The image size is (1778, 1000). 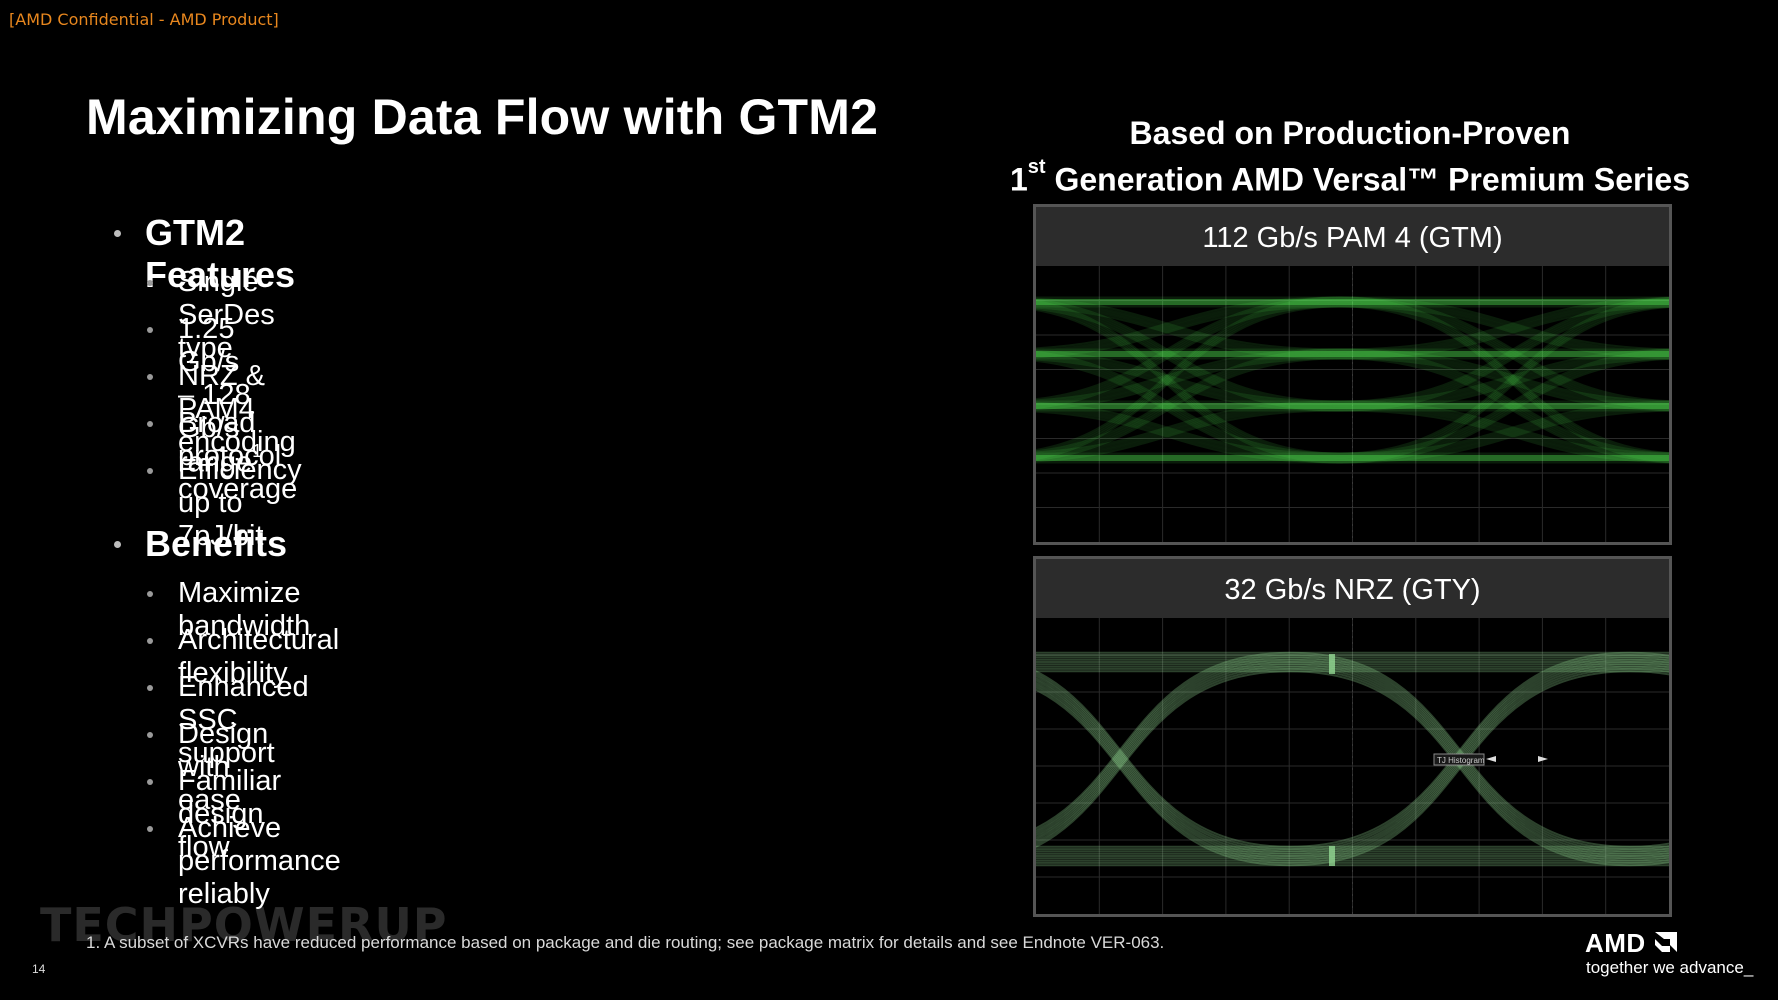 I want to click on list-item: 1.25 Gb/s – 128 Gb/s range1, so click(x=220, y=396).